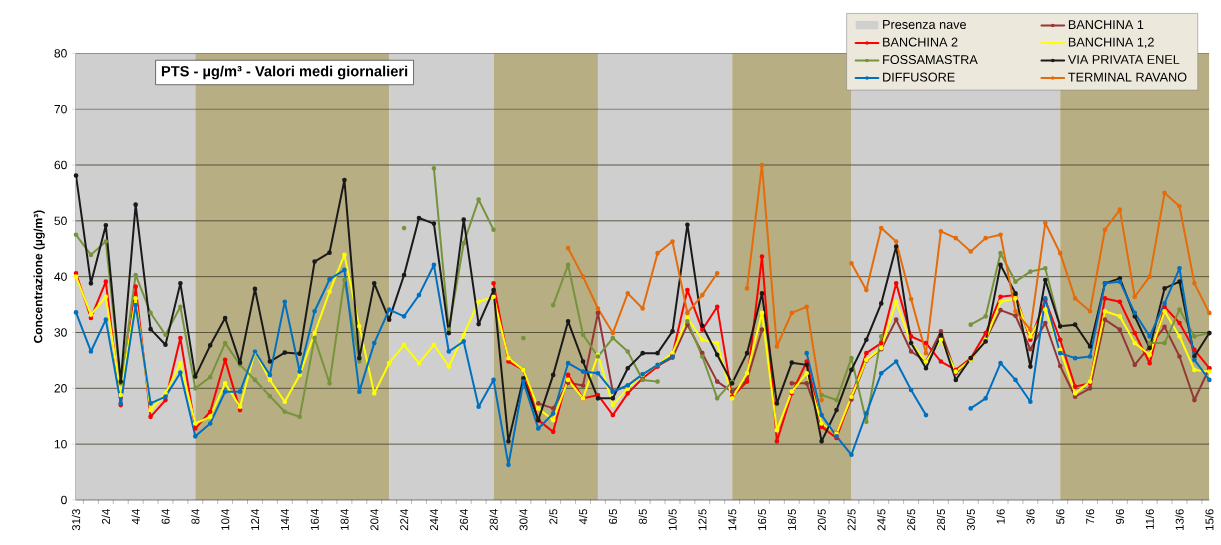 The width and height of the screenshot is (1221, 545). Describe the element at coordinates (374, 520) in the screenshot. I see `x-tick-label: 20/4` at that location.